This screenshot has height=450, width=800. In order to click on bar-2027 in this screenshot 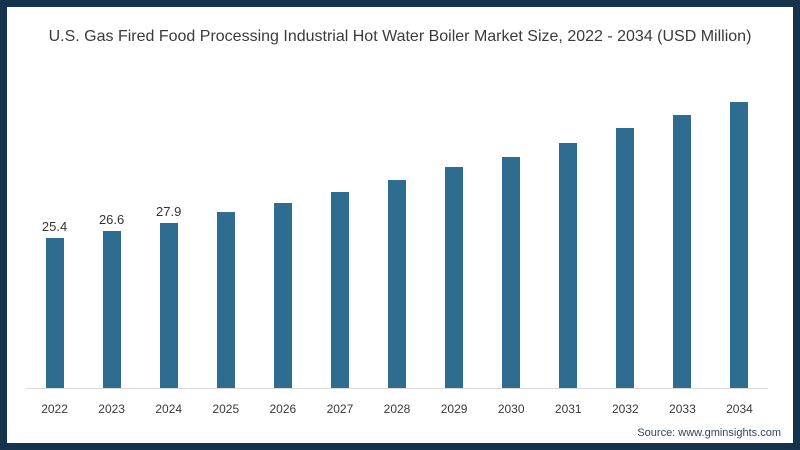, I will do `click(339, 290)`.